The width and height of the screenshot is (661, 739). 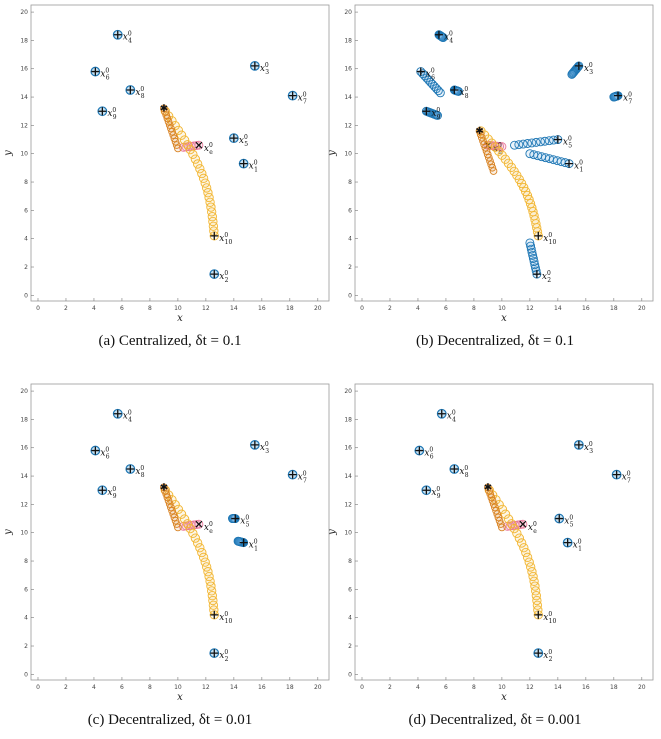 What do you see at coordinates (150, 308) in the screenshot?
I see `x-tick-label: 8` at bounding box center [150, 308].